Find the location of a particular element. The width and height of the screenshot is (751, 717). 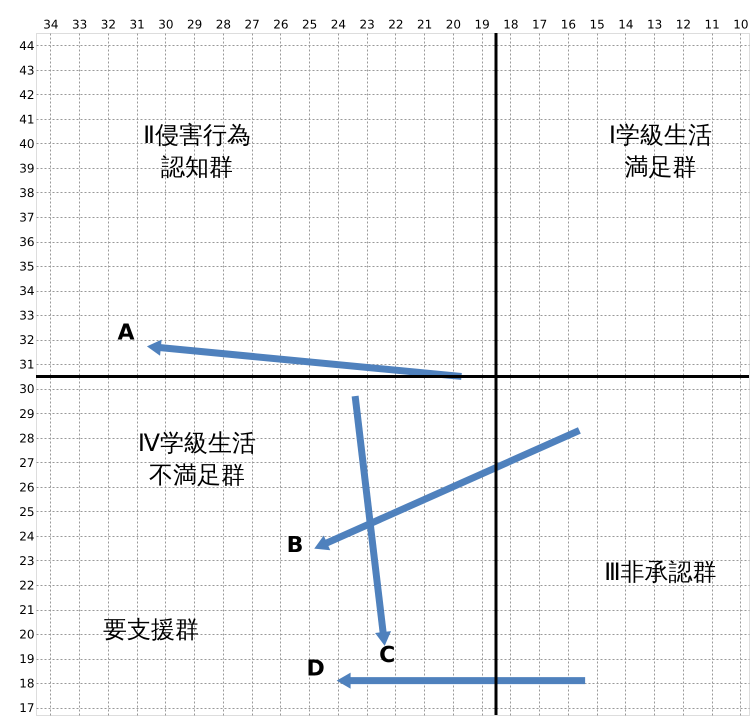

x-tick-label: 31 is located at coordinates (137, 25).